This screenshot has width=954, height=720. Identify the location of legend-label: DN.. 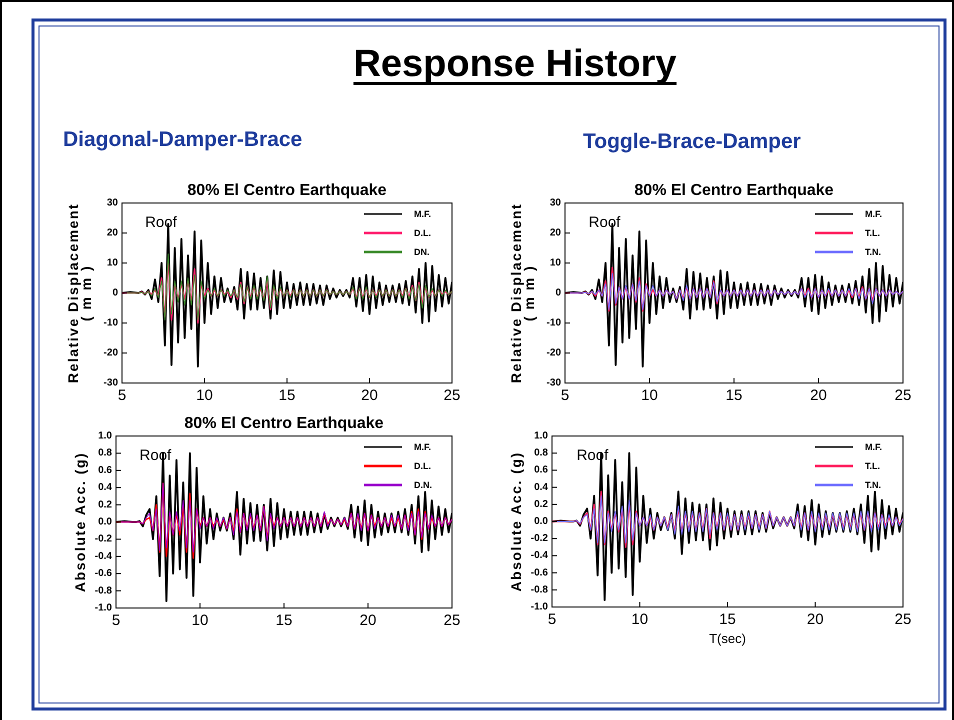
(422, 252).